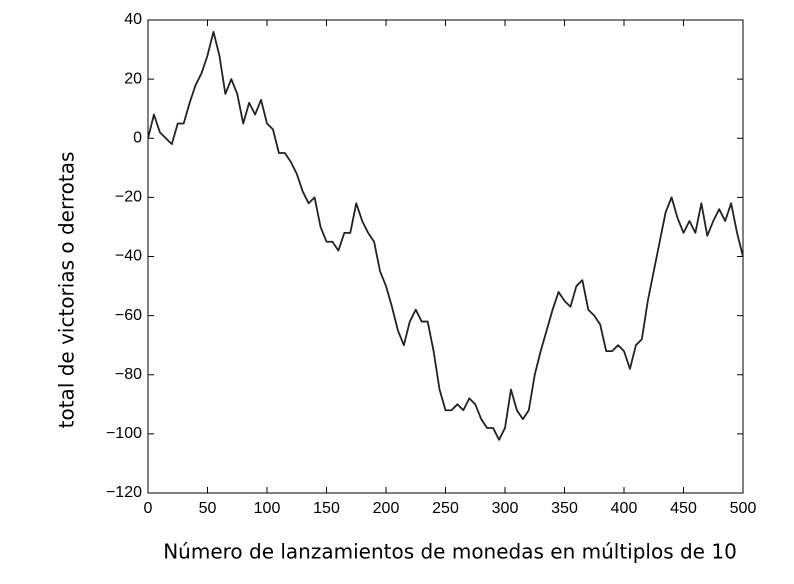 The width and height of the screenshot is (794, 584). Describe the element at coordinates (564, 508) in the screenshot. I see `x-tick-label: 350` at that location.